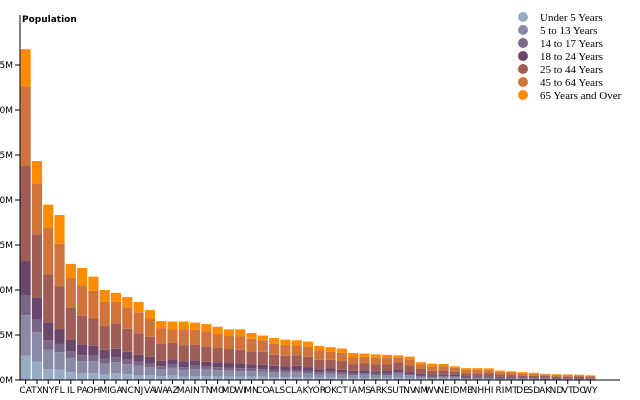 The image size is (640, 400). Describe the element at coordinates (6, 201) in the screenshot. I see `y-tick-label: 20M` at that location.